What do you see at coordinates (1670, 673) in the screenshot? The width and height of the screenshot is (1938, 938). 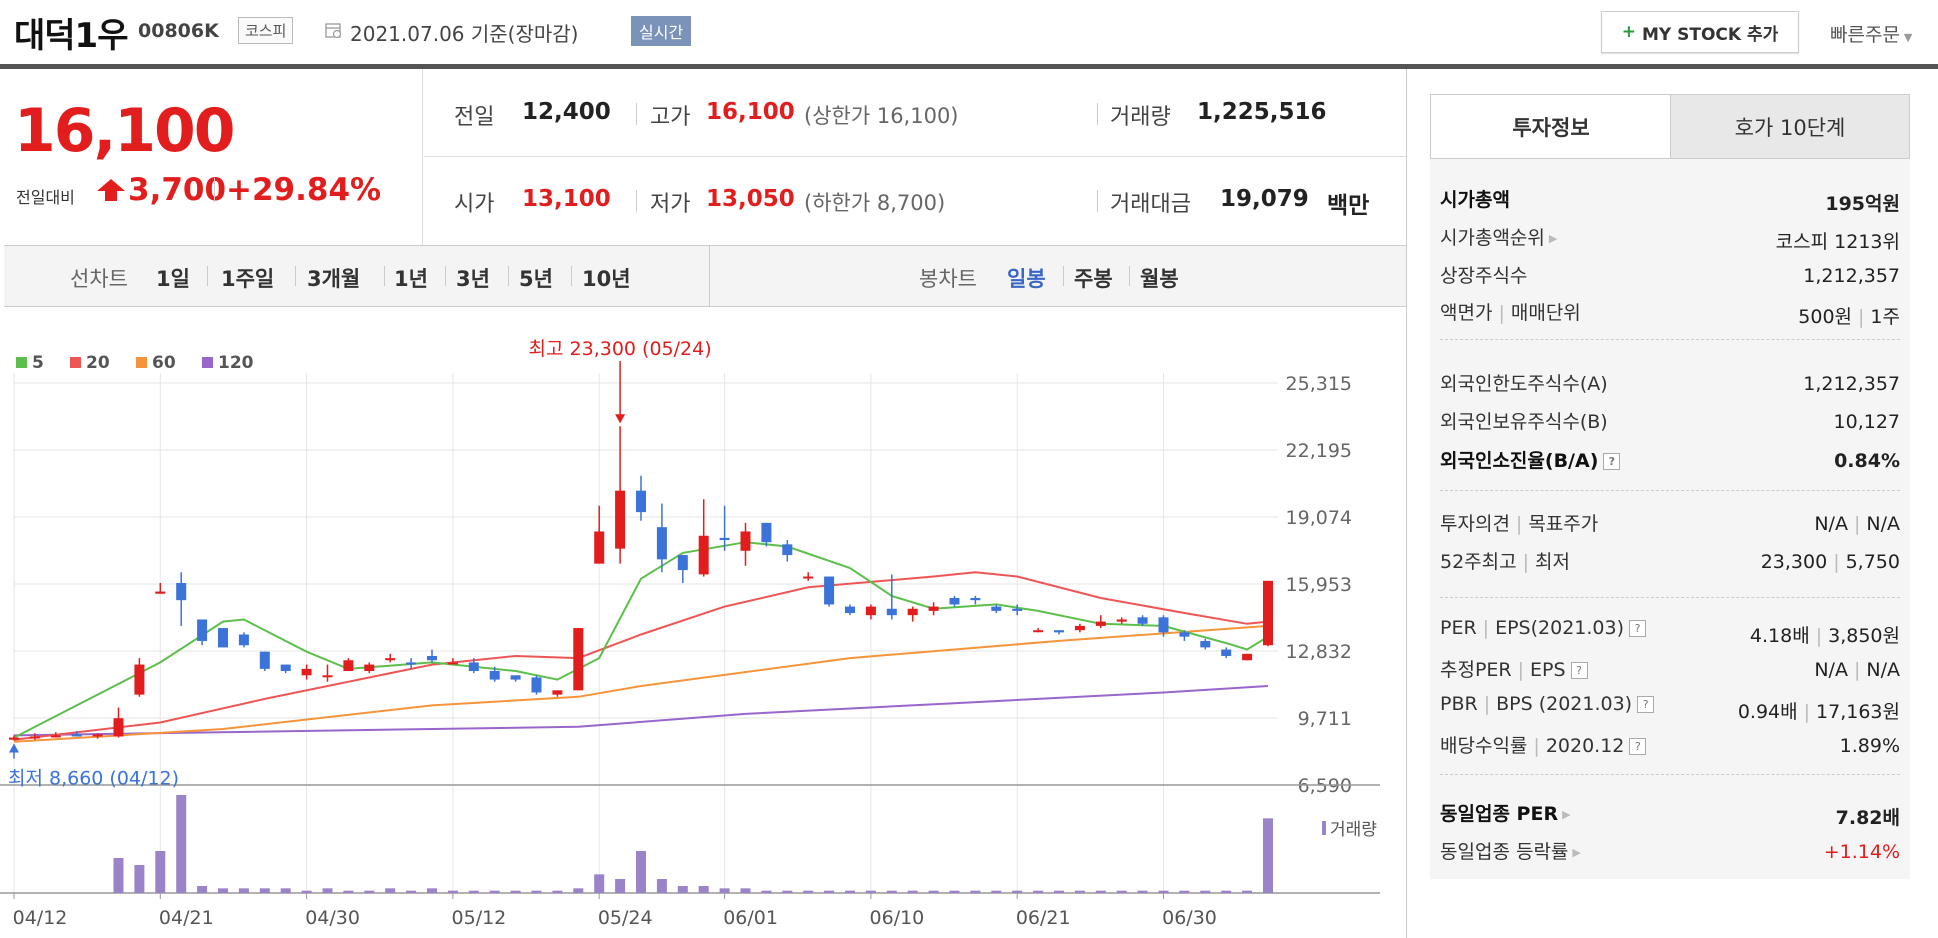 I see `info-row: 추정PER | EPS? N/A | N/A` at bounding box center [1670, 673].